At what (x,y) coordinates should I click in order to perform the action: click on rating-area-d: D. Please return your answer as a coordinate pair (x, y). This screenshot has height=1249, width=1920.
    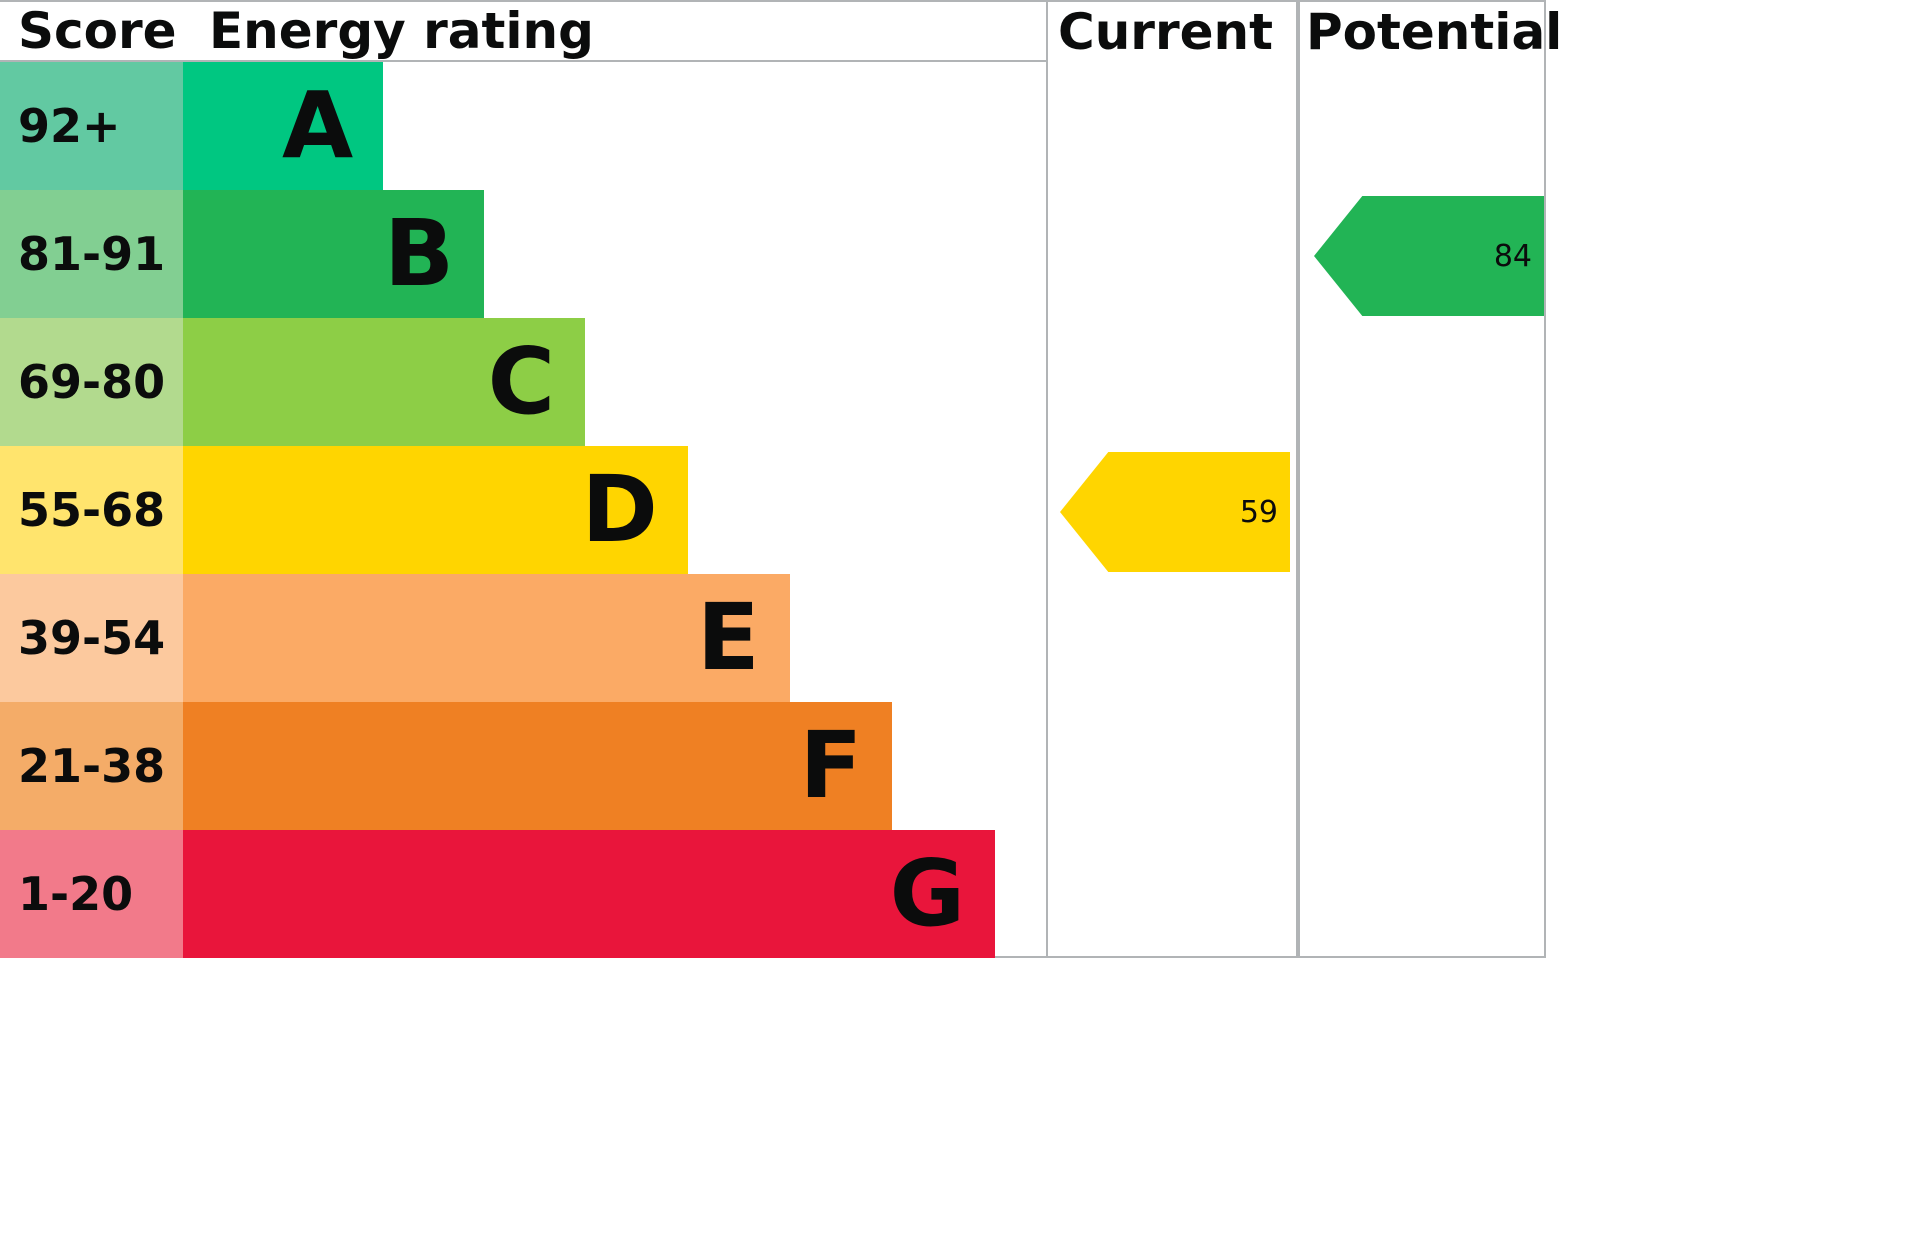
    Looking at the image, I should click on (614, 510).